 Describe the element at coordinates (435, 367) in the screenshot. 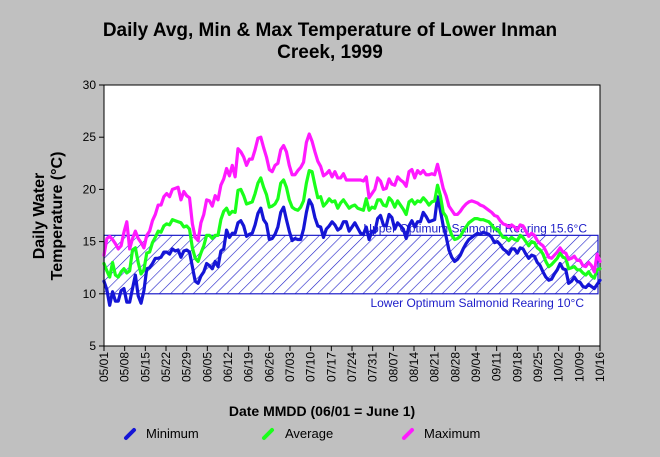

I see `x-tick-label: 08/21` at that location.